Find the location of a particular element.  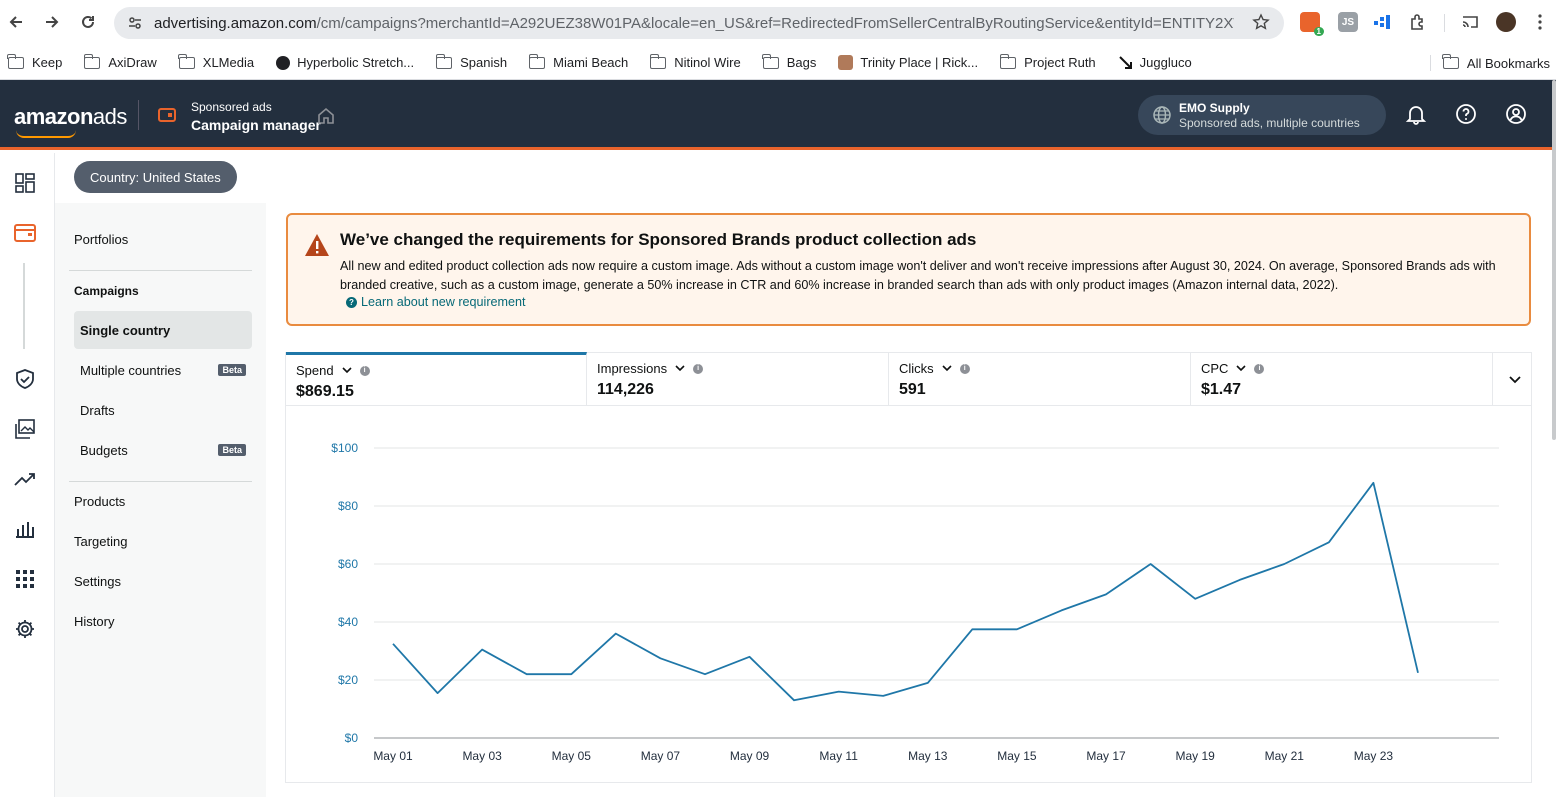

nav-drafts: Drafts is located at coordinates (97, 410).